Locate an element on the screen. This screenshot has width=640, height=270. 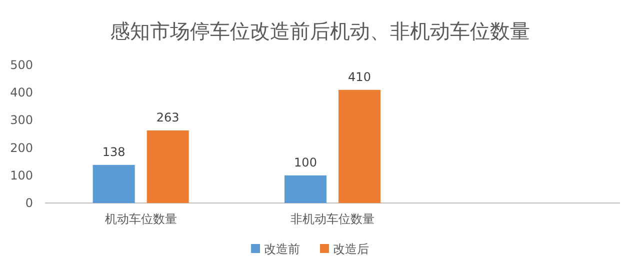
chart-title: 感知市场停车位改造前后机动、非机动车位数量 is located at coordinates (320, 31).